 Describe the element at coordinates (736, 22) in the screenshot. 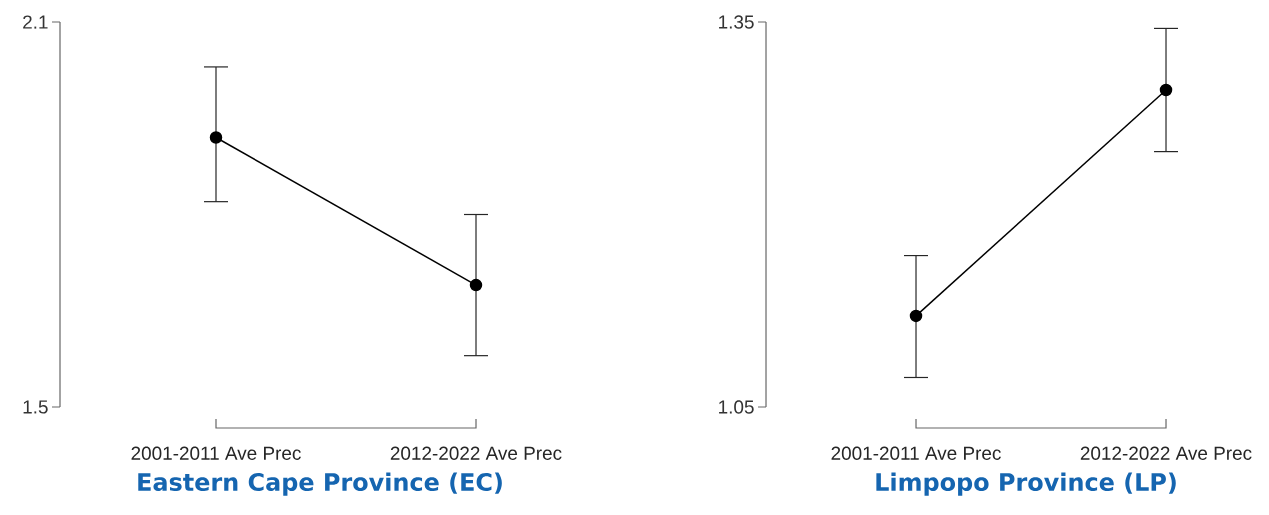

I see `y-tick-label: 1.35` at that location.